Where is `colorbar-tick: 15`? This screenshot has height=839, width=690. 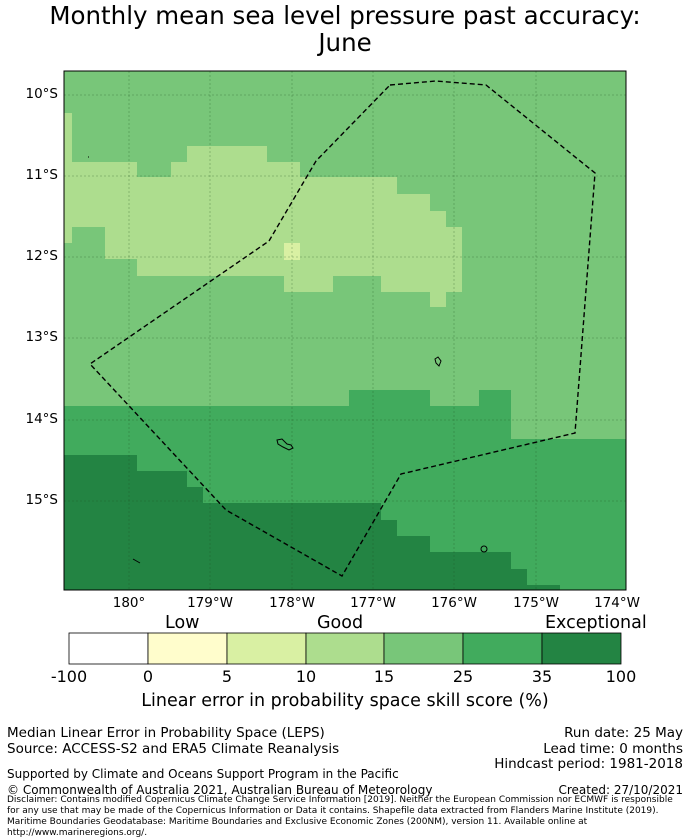
colorbar-tick: 15 is located at coordinates (384, 676).